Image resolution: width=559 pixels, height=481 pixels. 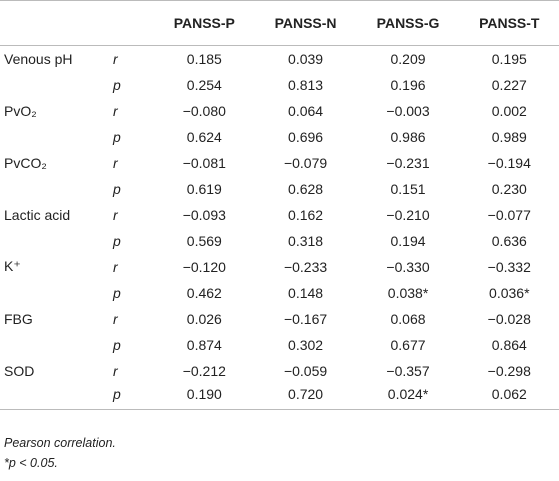 I want to click on row-label: SOD, so click(x=19, y=370).